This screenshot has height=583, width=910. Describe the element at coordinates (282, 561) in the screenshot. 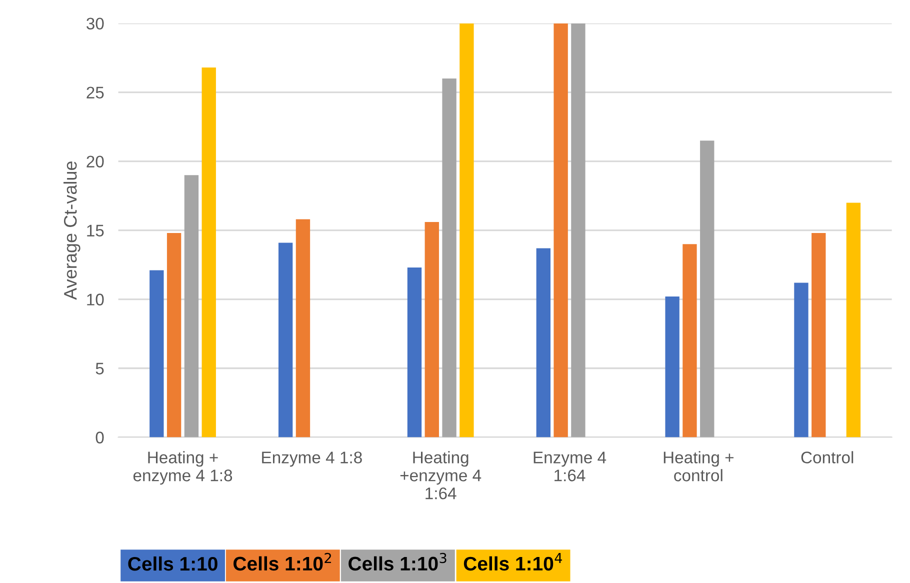

I see `text: Cells 1:10$^{2}$` at that location.